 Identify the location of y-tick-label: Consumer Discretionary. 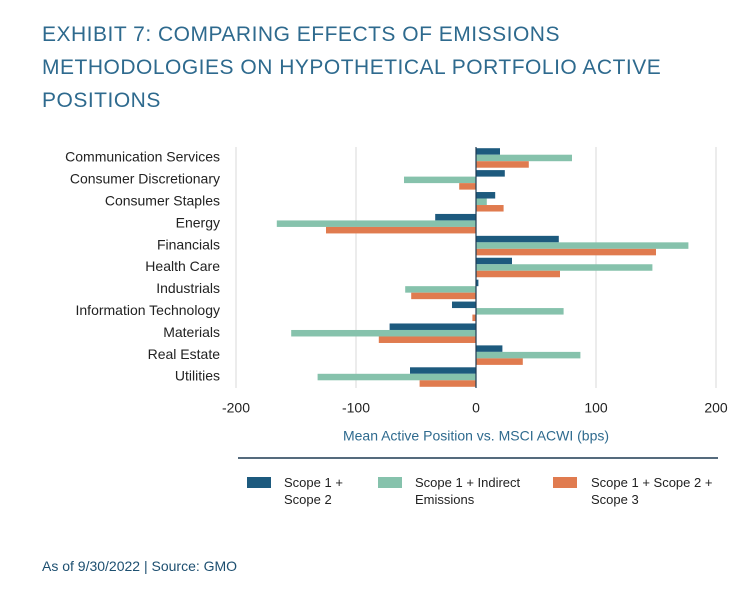
(145, 179).